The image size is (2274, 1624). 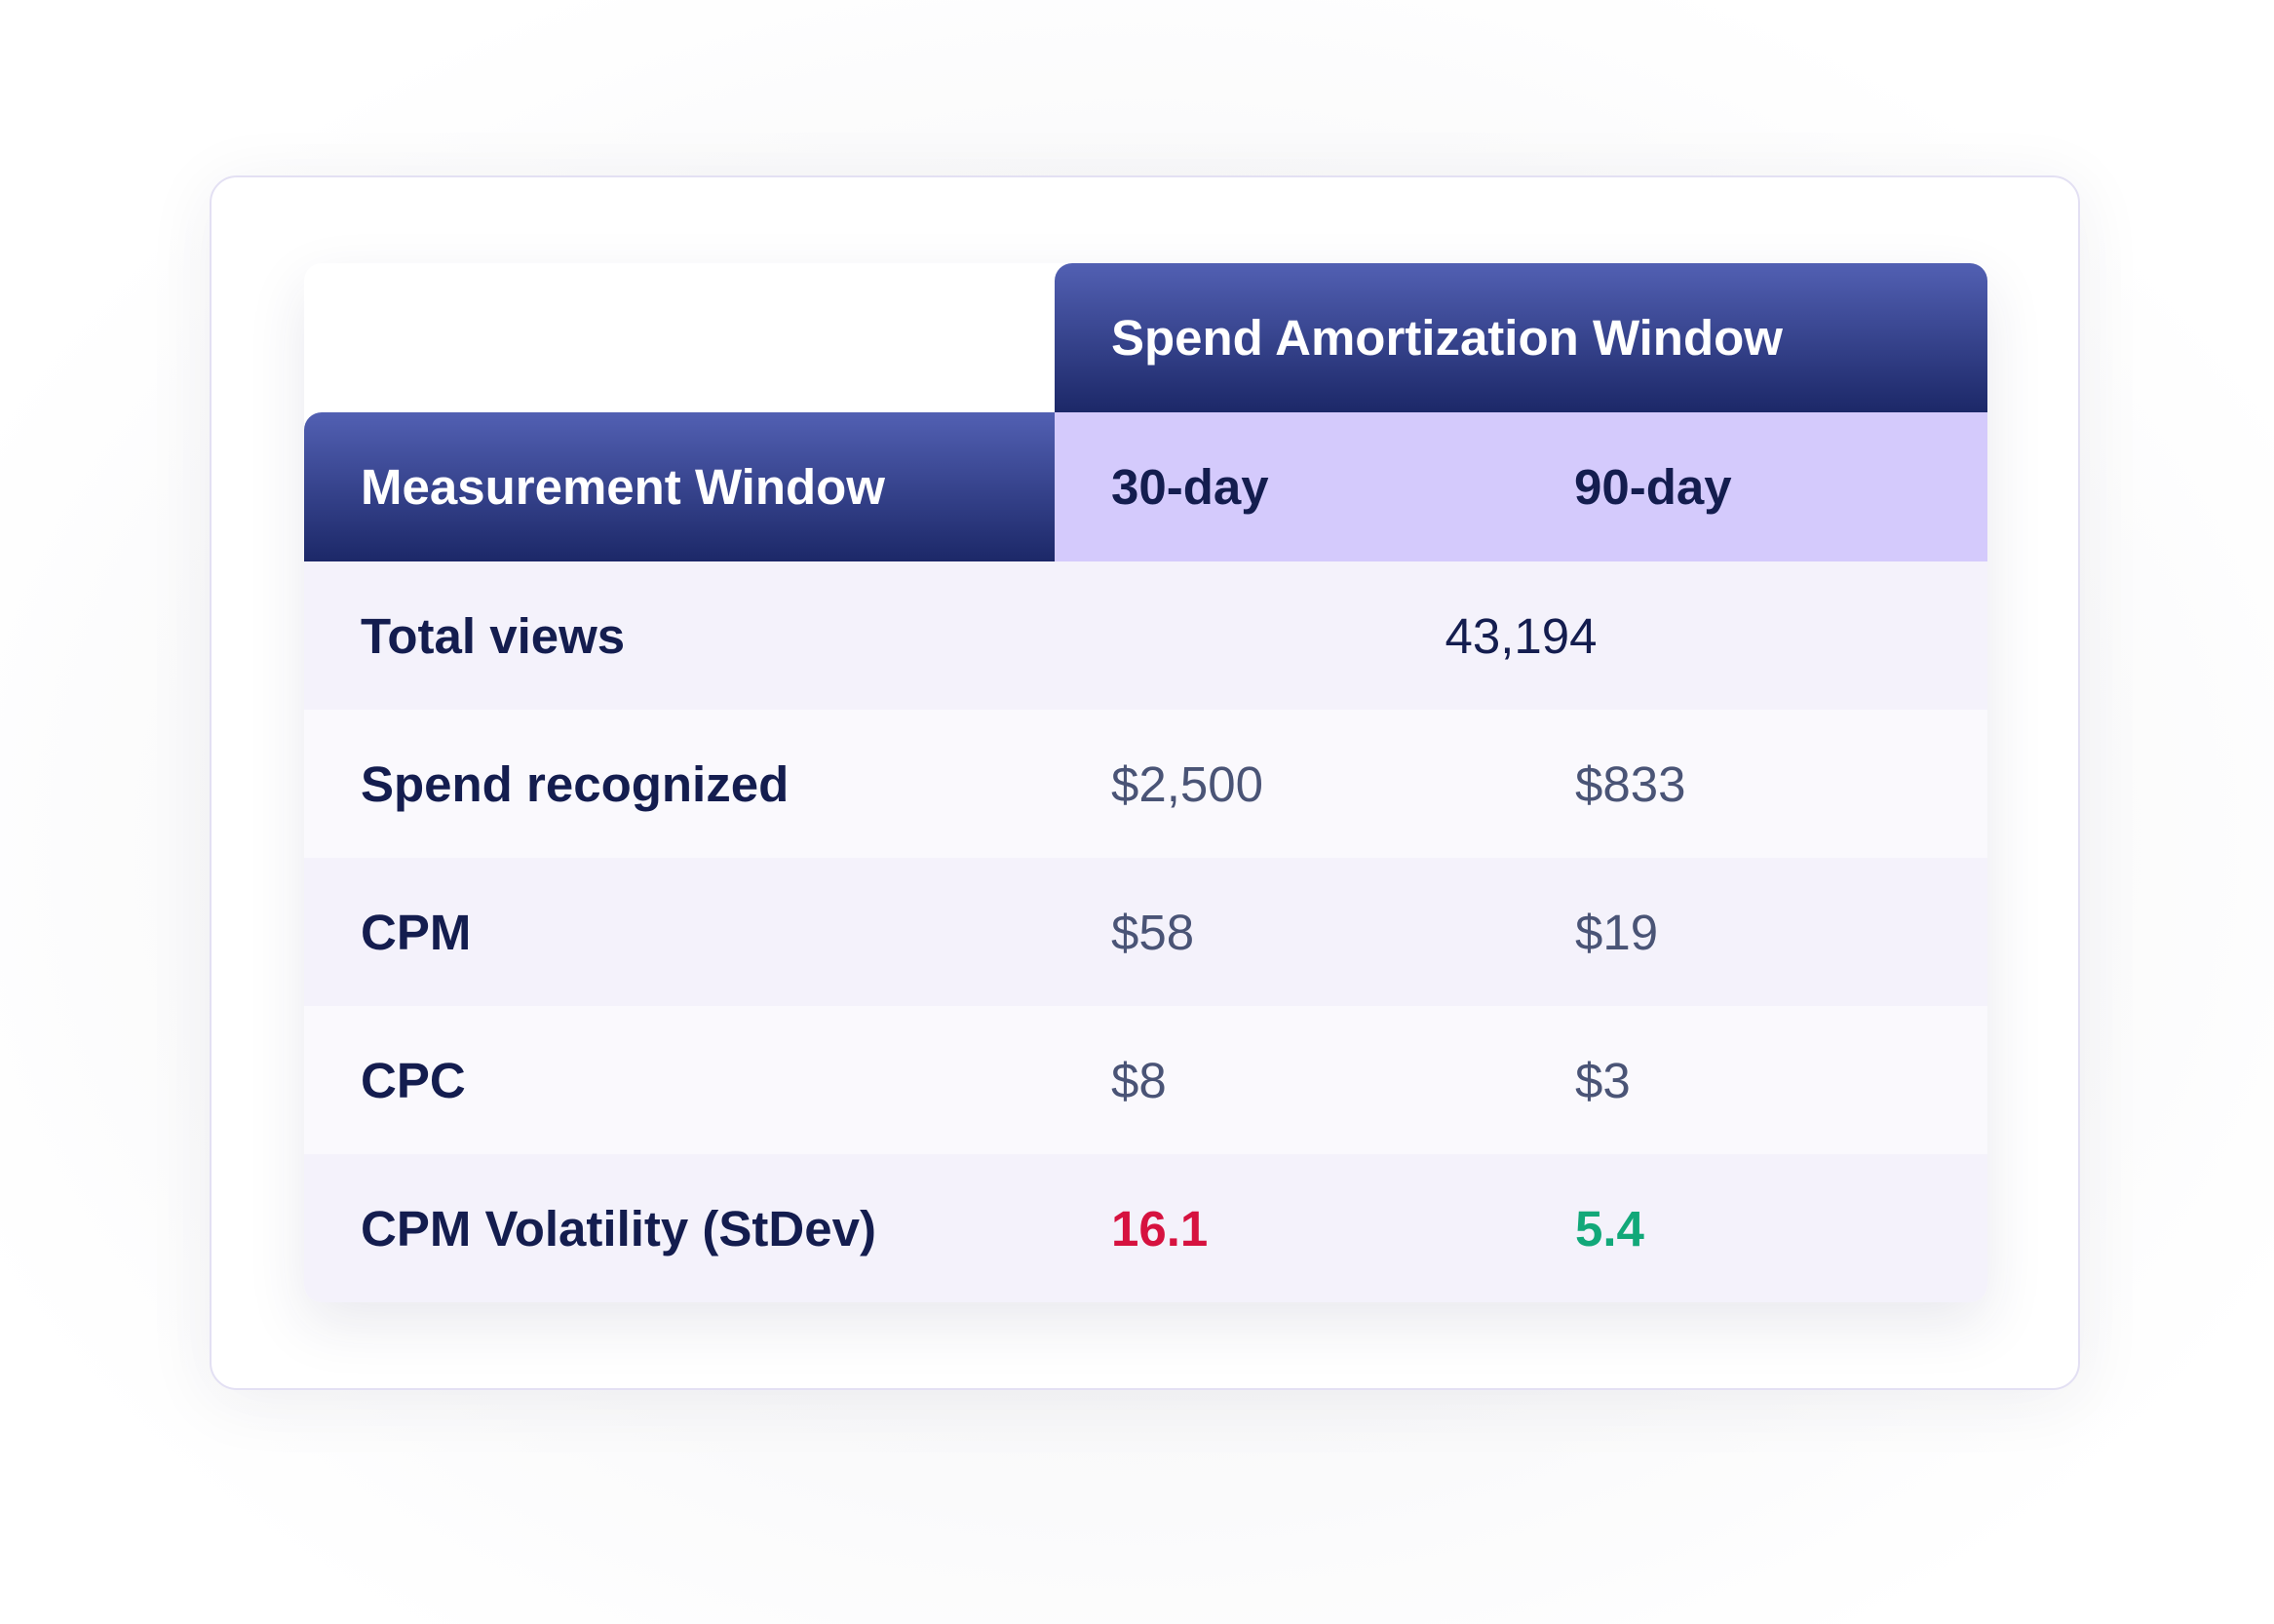 I want to click on row-label: Total views, so click(x=494, y=635).